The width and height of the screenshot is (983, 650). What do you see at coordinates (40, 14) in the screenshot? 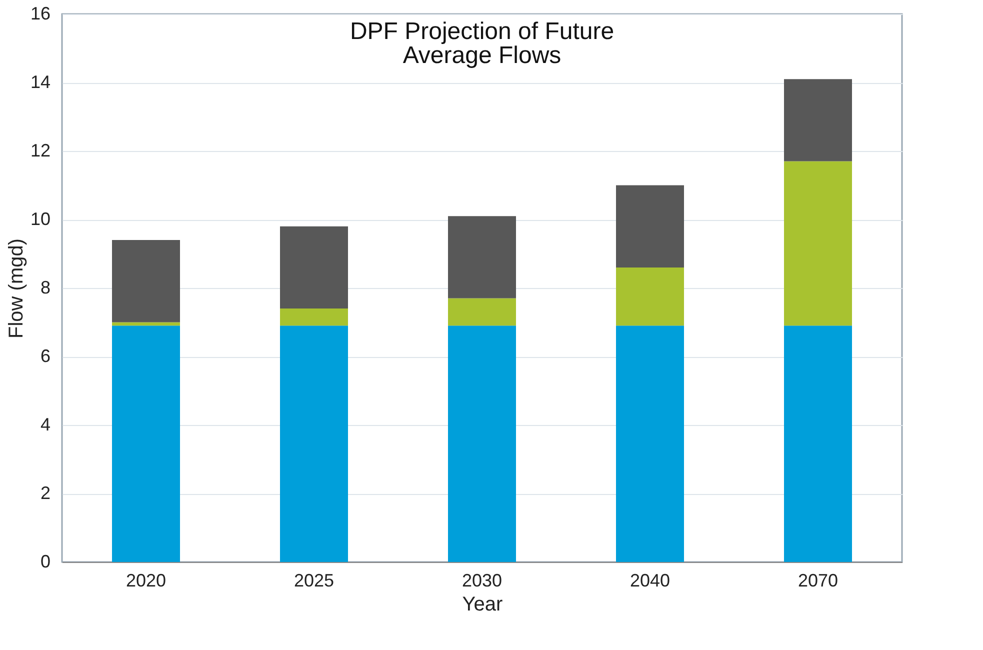
I see `y-tick-label: 16` at bounding box center [40, 14].